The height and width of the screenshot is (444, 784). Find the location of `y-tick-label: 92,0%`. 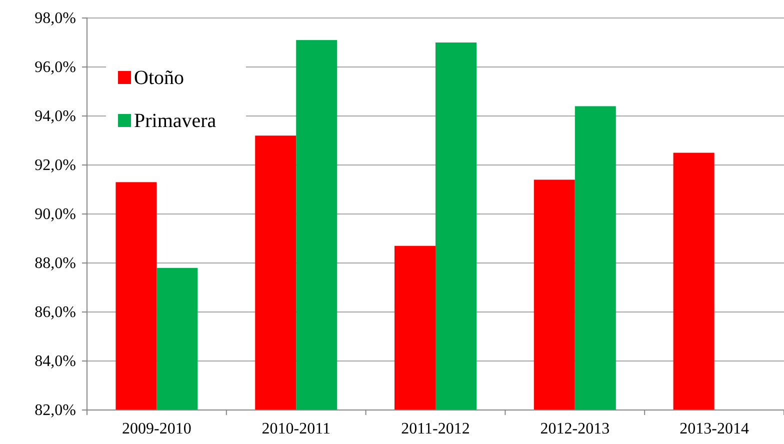

y-tick-label: 92,0% is located at coordinates (55, 165).